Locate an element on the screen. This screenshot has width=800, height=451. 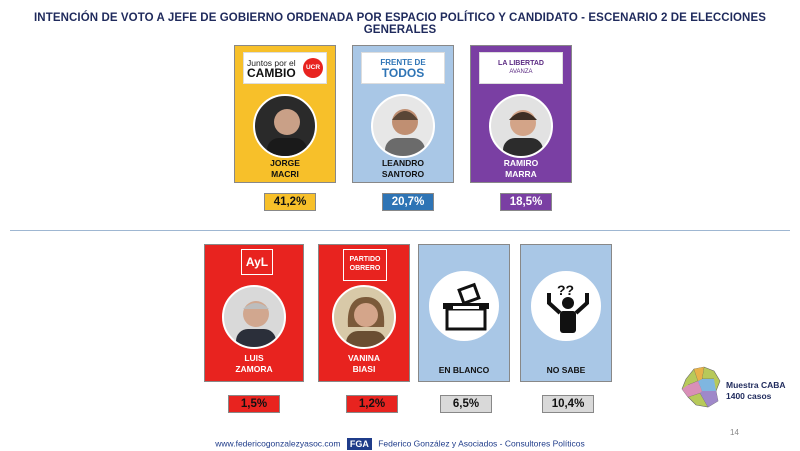
party-name-line2: CAMBIO is located at coordinates (271, 73).